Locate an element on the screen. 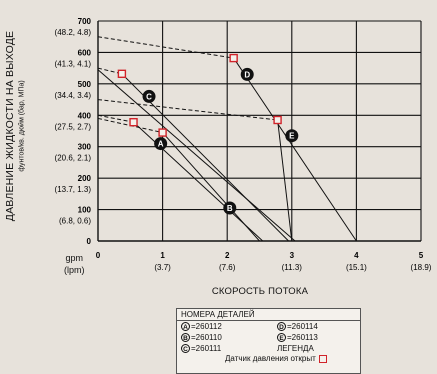  x-unit-lpm: (lpm) is located at coordinates (74, 270).